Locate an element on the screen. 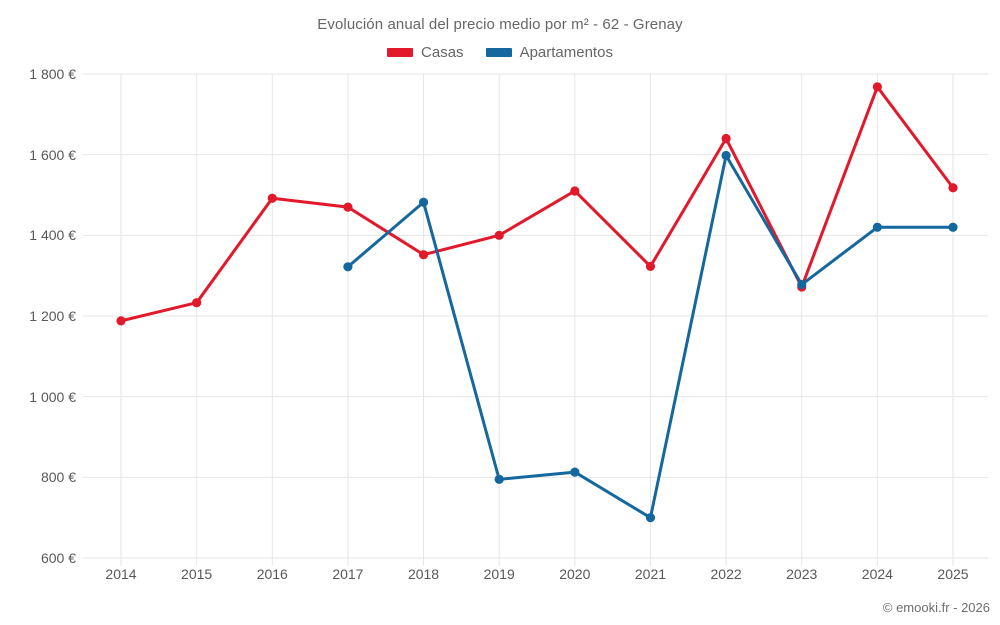 Image resolution: width=1000 pixels, height=625 pixels. x-axis-tick-label: 2023 is located at coordinates (802, 574).